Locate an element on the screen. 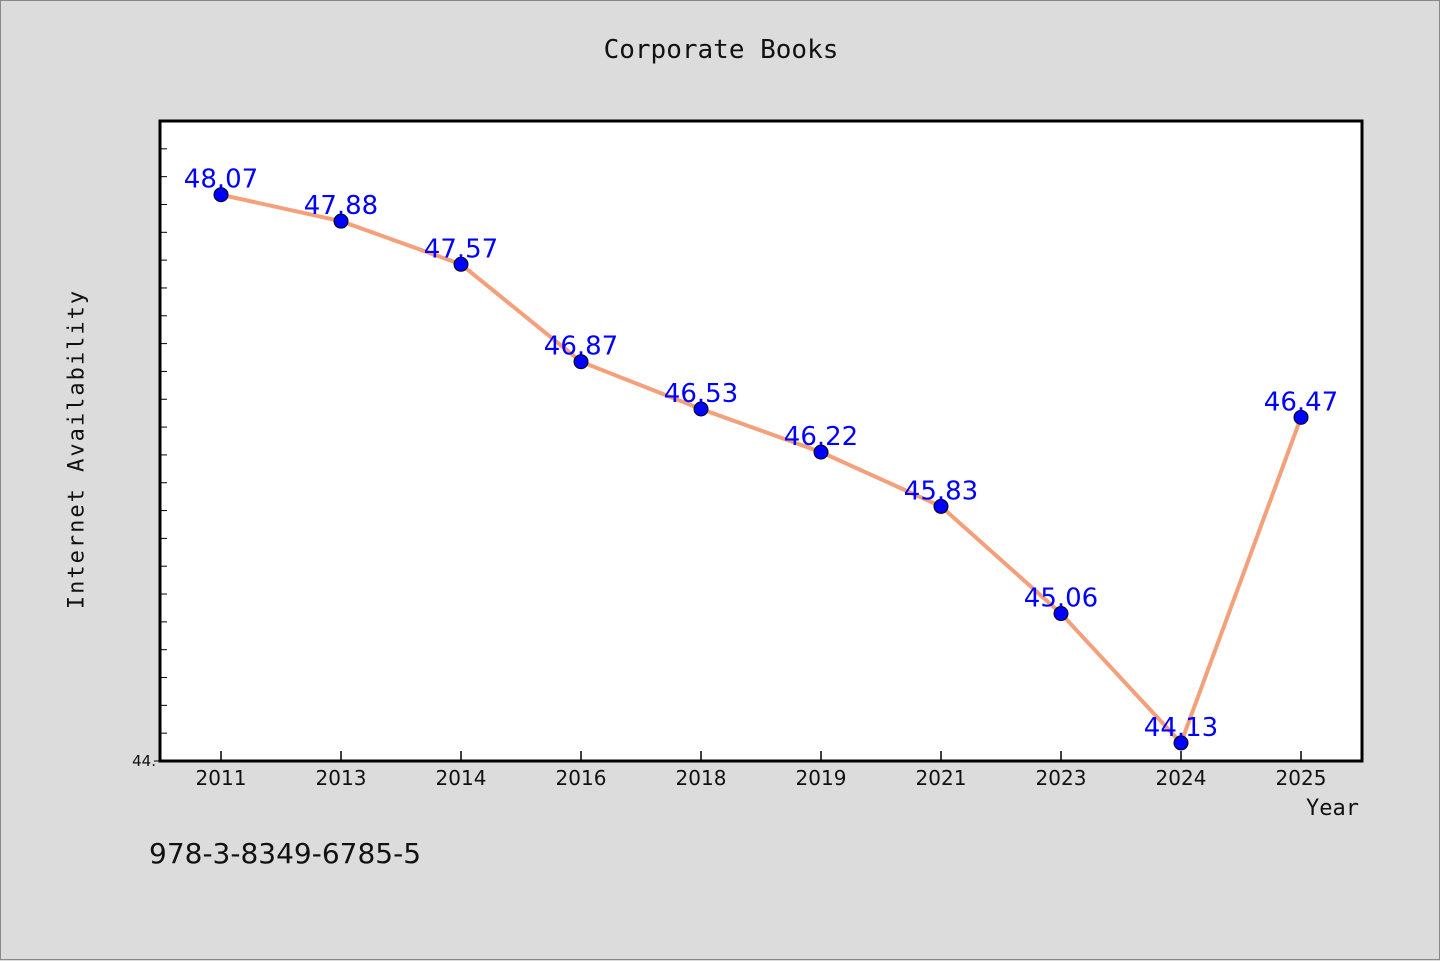  x-tick-label: 2013 is located at coordinates (341, 778).